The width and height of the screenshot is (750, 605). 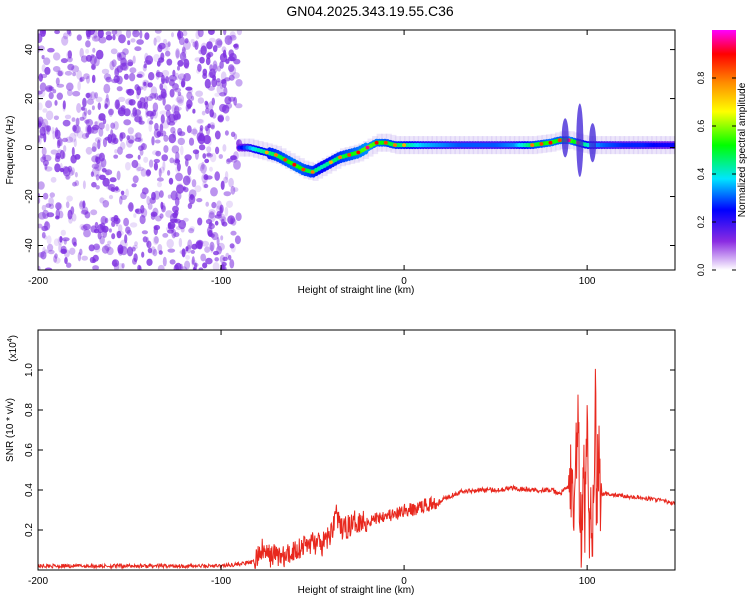 I want to click on ridge-disturbance, so click(x=565, y=138).